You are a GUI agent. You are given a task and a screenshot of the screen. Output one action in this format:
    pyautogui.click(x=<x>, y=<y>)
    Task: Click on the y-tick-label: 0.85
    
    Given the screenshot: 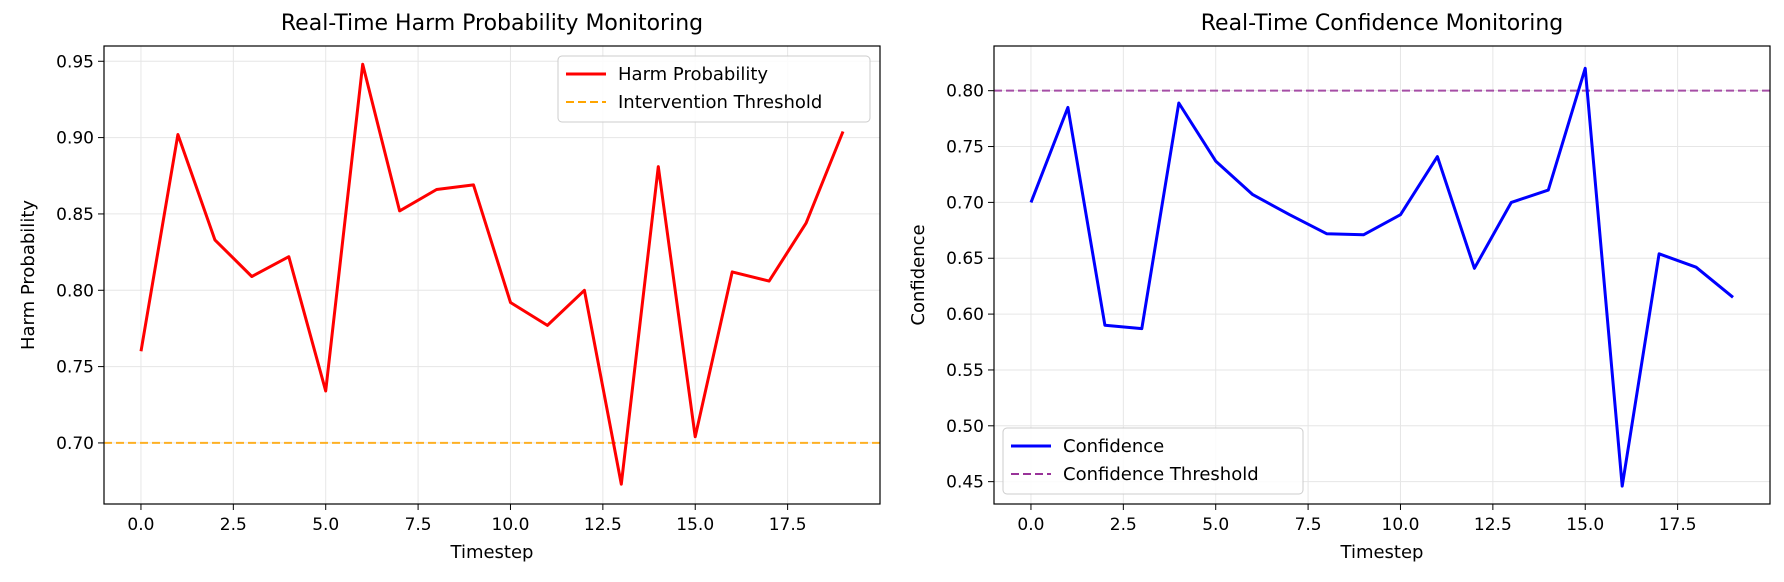 What is the action you would take?
    pyautogui.click(x=75, y=215)
    